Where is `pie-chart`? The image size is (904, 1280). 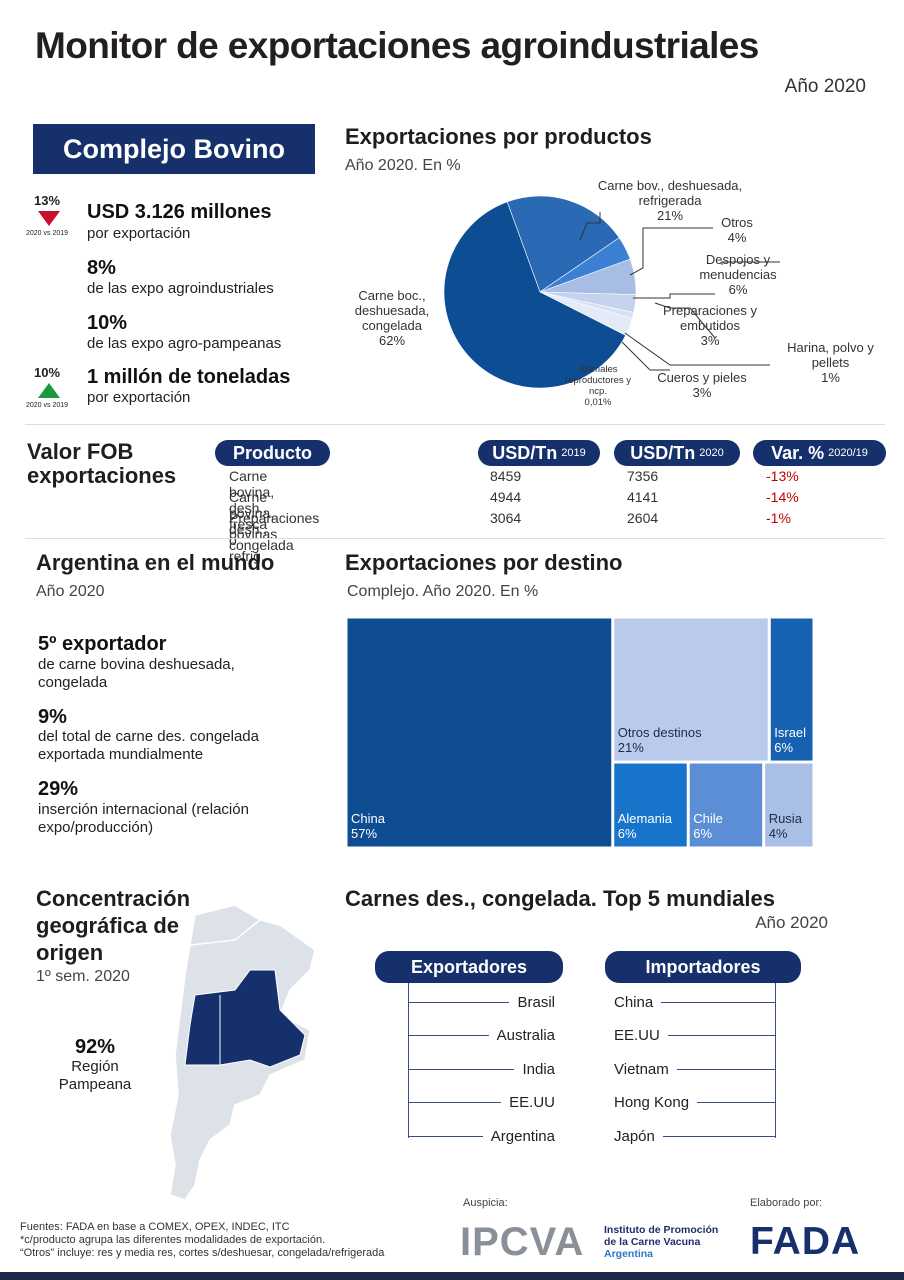
pie-chart is located at coordinates (611, 292).